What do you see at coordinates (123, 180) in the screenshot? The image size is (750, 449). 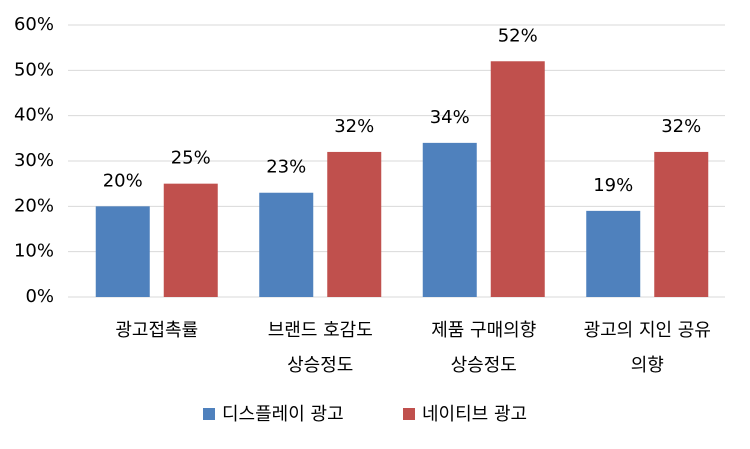 I see `value-label: 20%` at bounding box center [123, 180].